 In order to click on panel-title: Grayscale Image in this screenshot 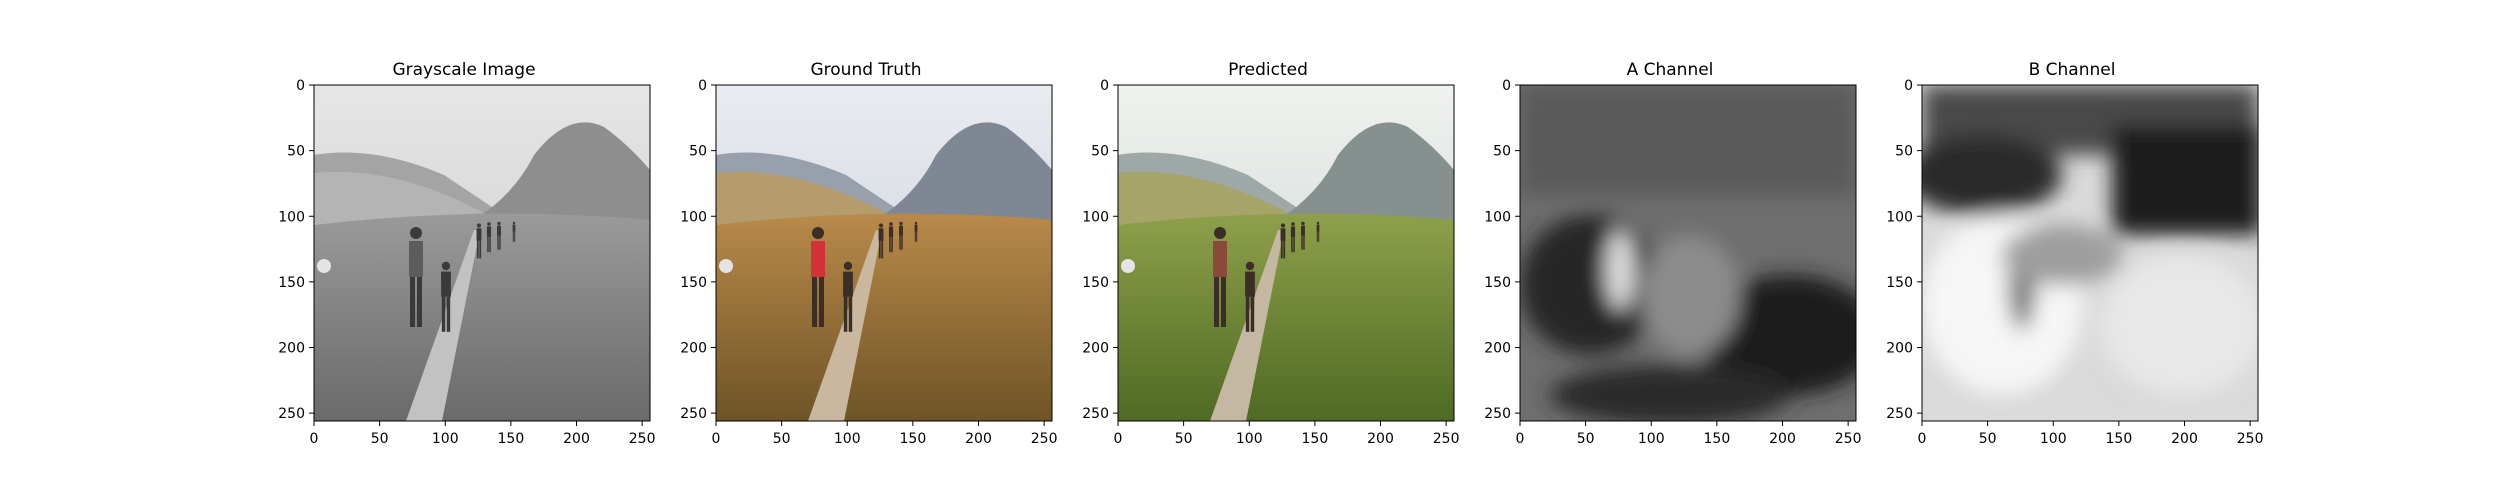, I will do `click(464, 70)`.